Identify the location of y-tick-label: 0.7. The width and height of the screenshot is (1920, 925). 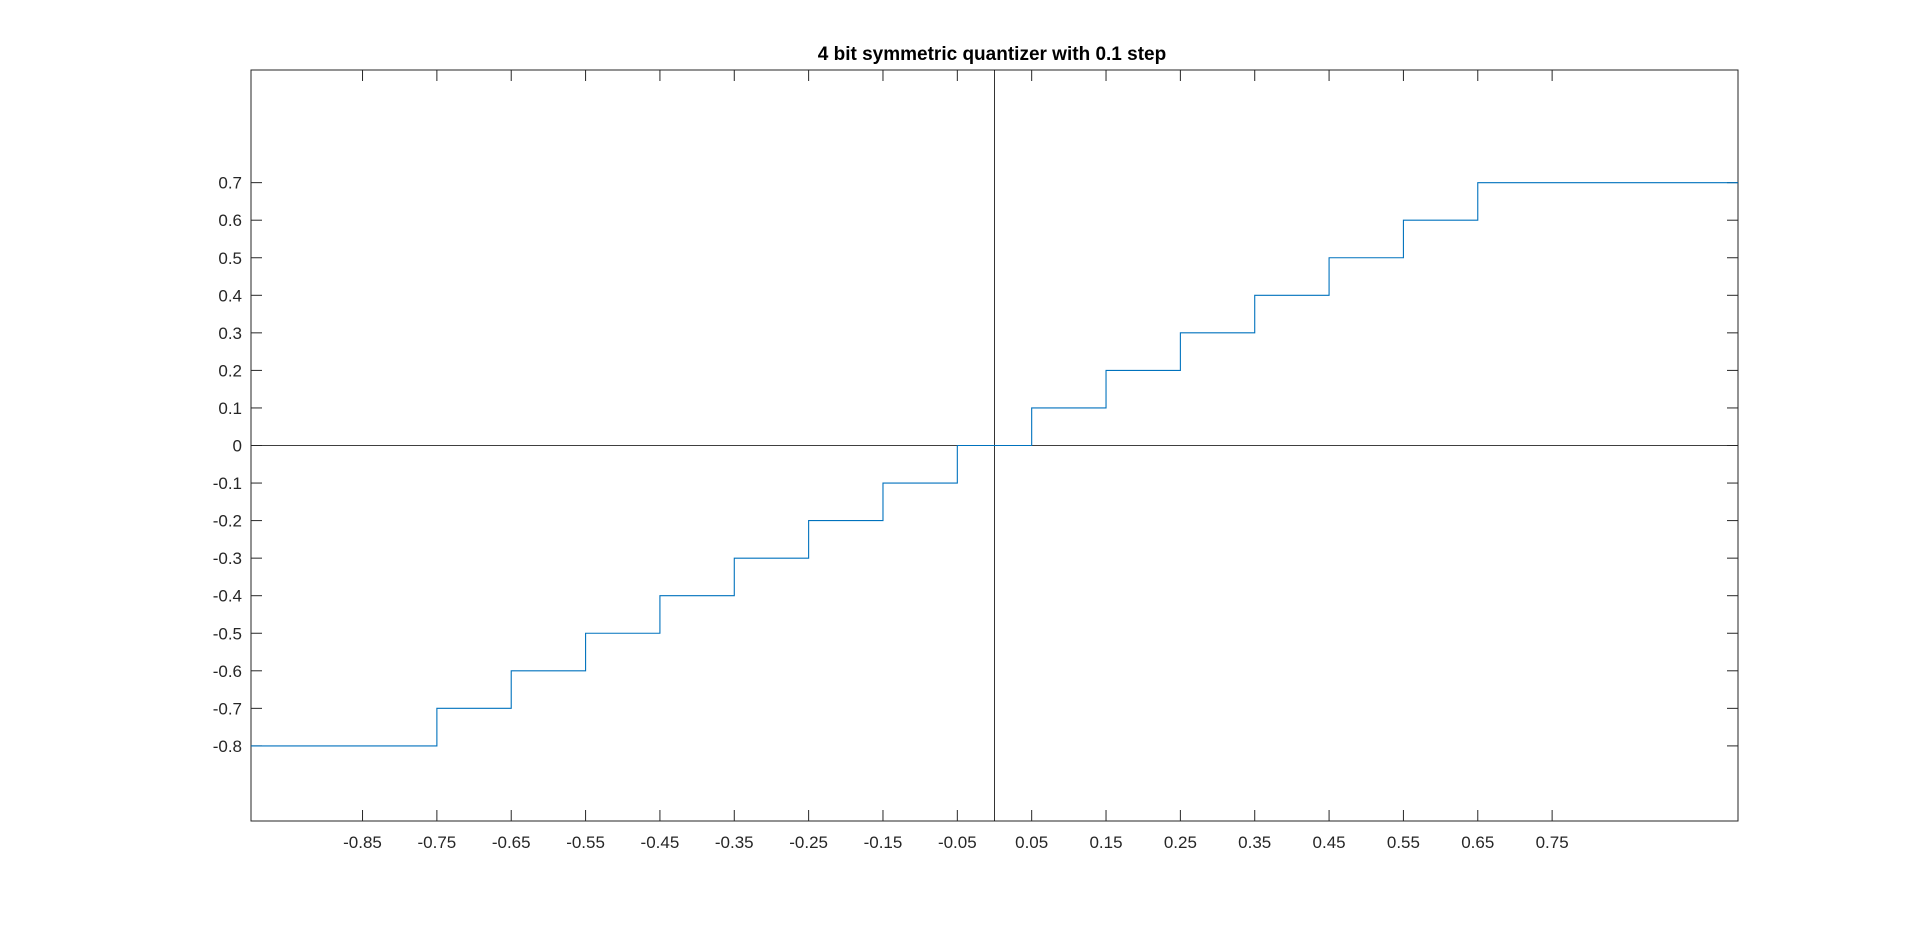
(230, 183).